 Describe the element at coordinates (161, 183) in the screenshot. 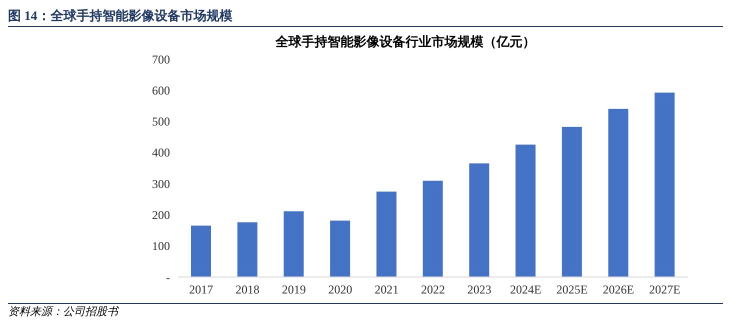

I see `y-tick-label: 300` at that location.